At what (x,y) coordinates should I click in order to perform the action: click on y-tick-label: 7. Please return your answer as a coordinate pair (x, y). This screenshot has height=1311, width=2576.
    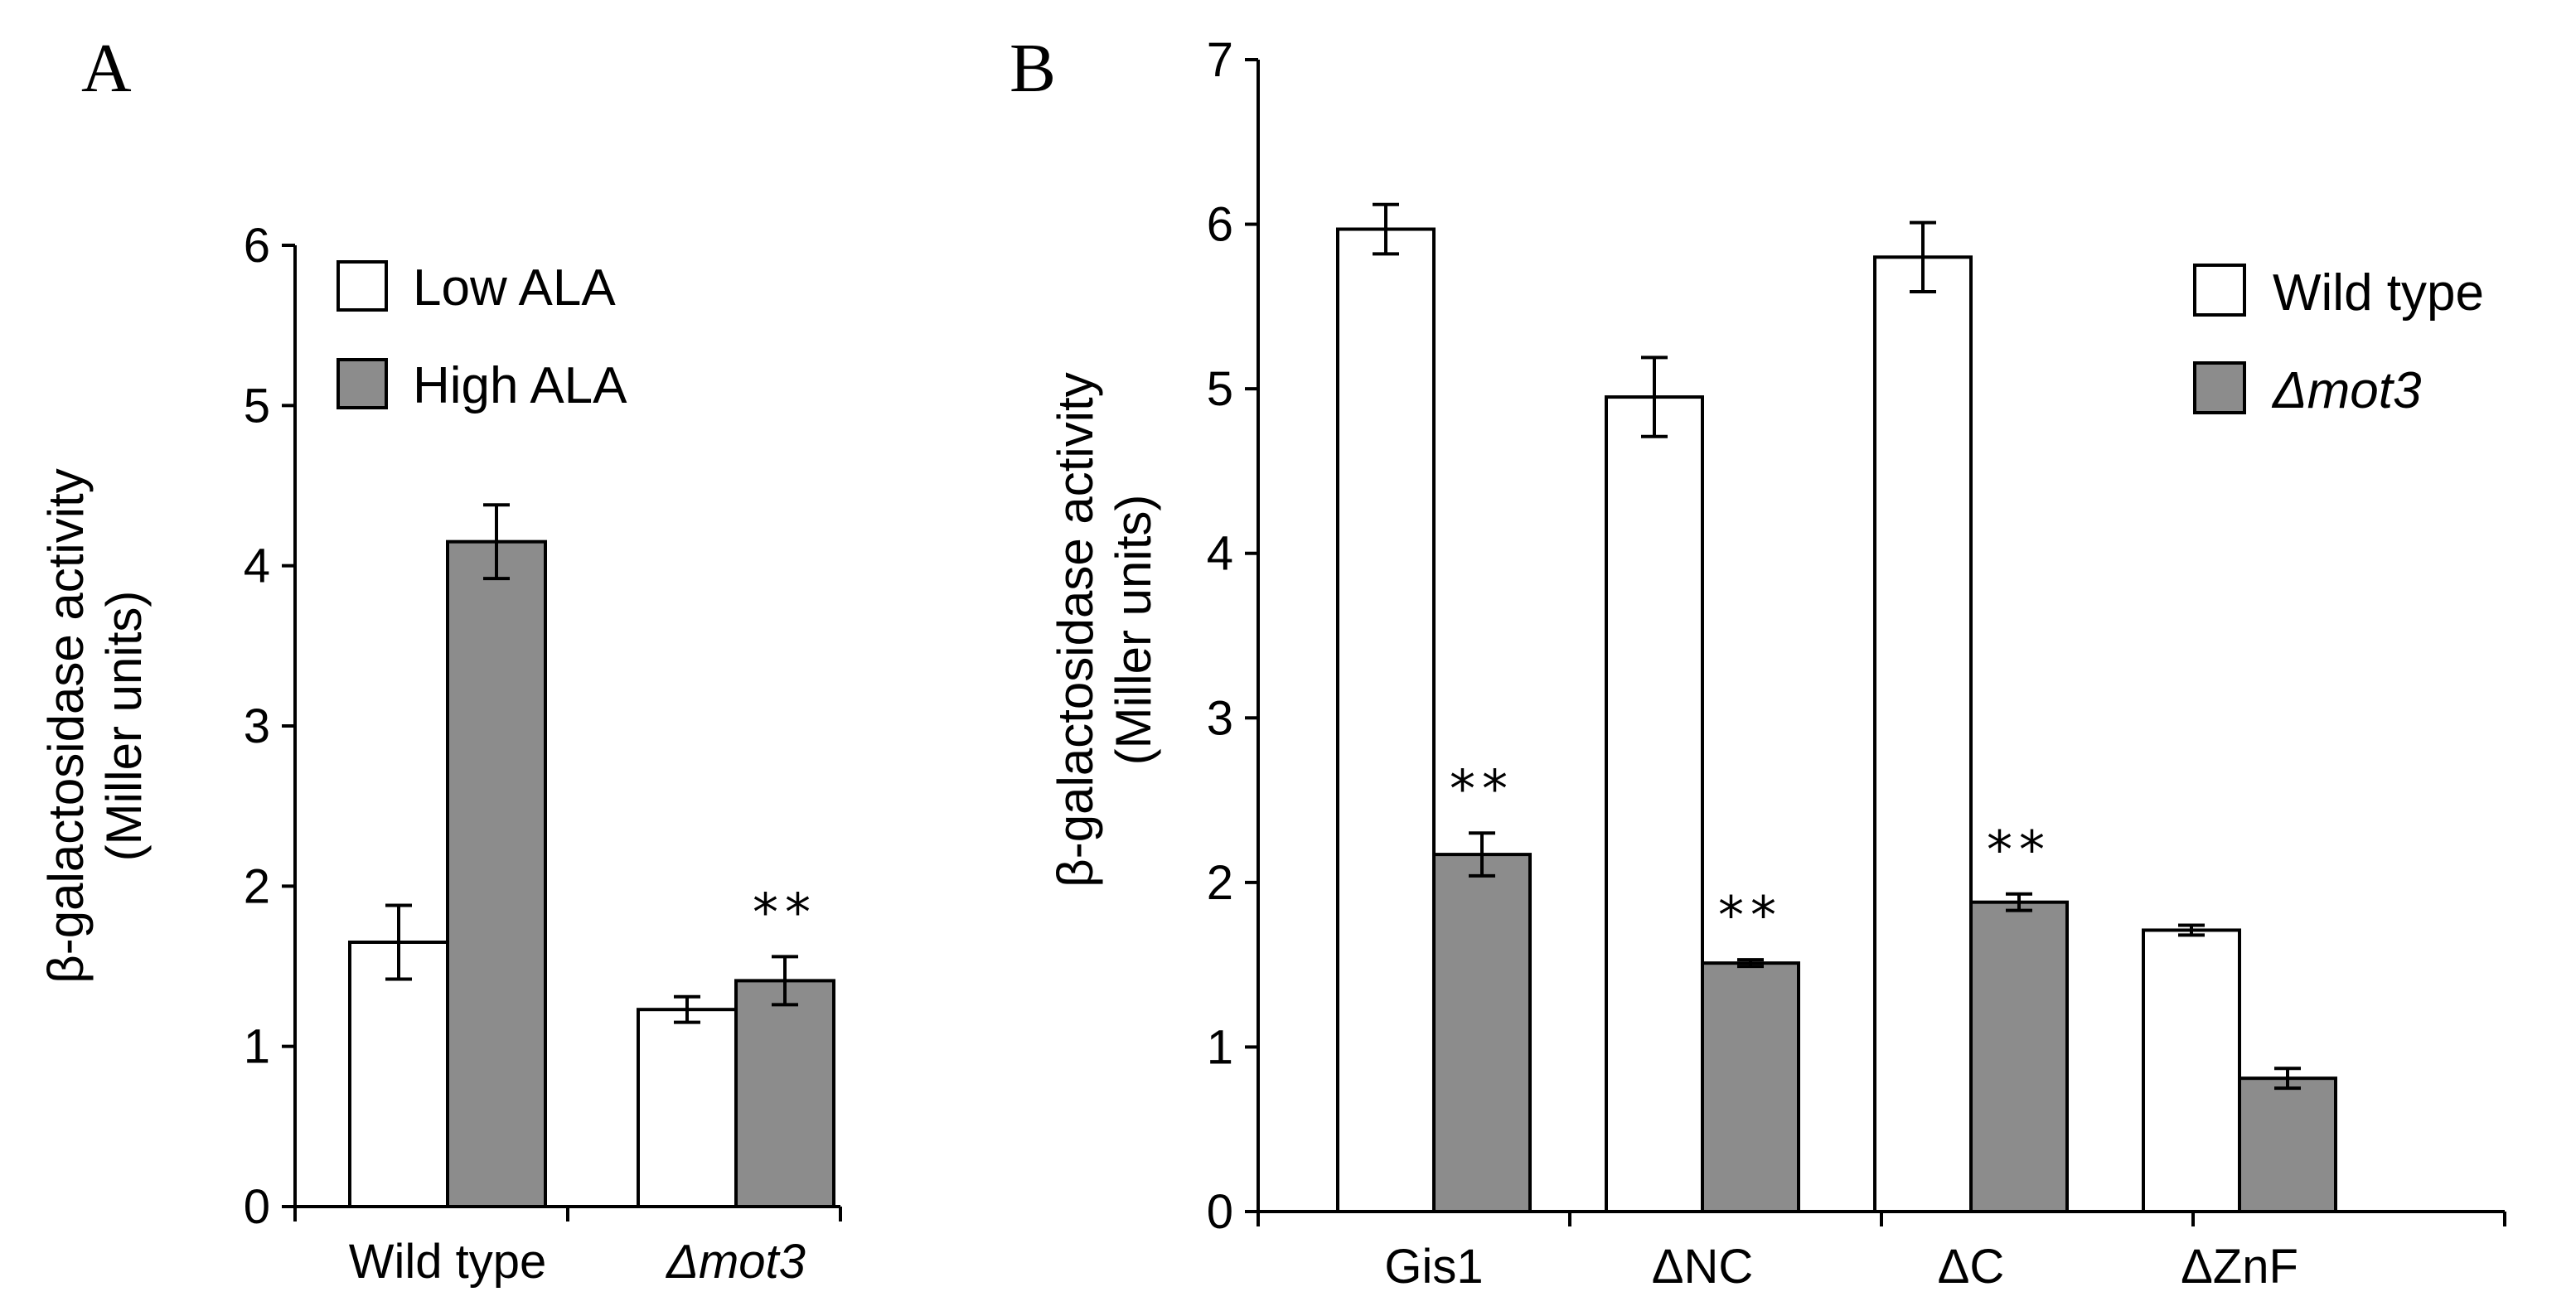
    Looking at the image, I should click on (1220, 60).